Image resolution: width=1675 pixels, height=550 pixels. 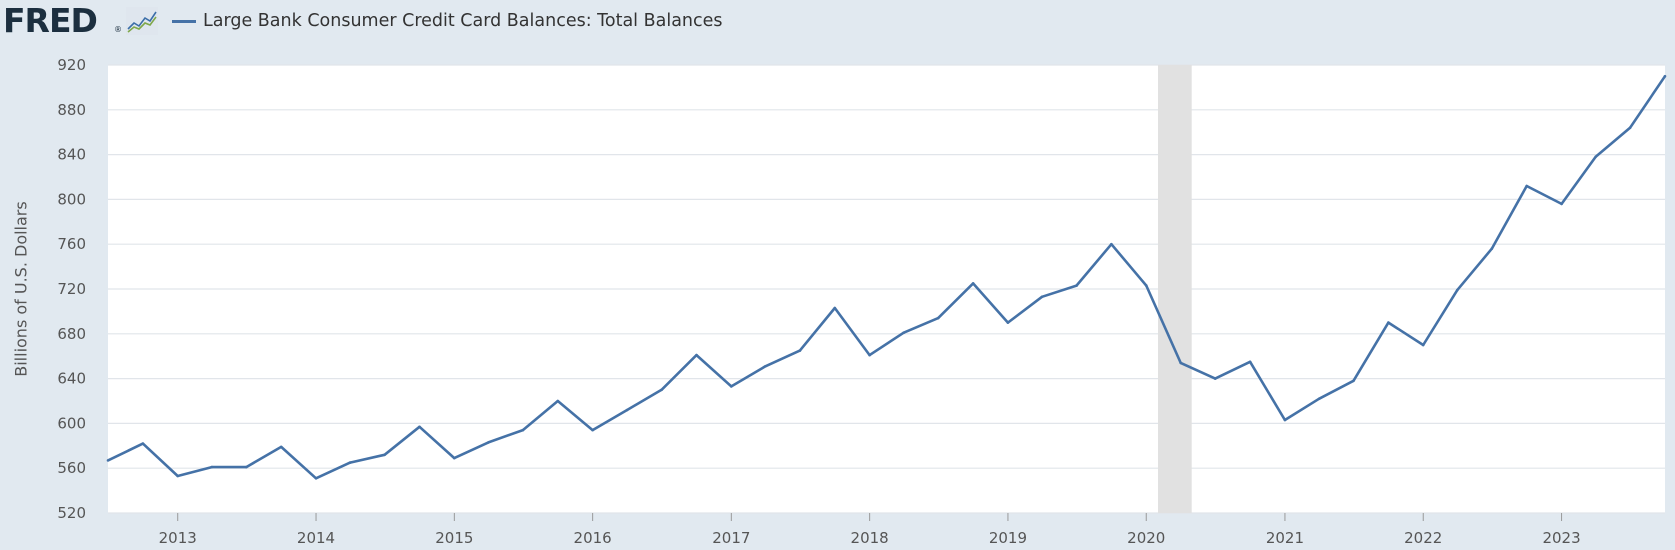 I want to click on x-tick-label: 2021, so click(x=1285, y=538).